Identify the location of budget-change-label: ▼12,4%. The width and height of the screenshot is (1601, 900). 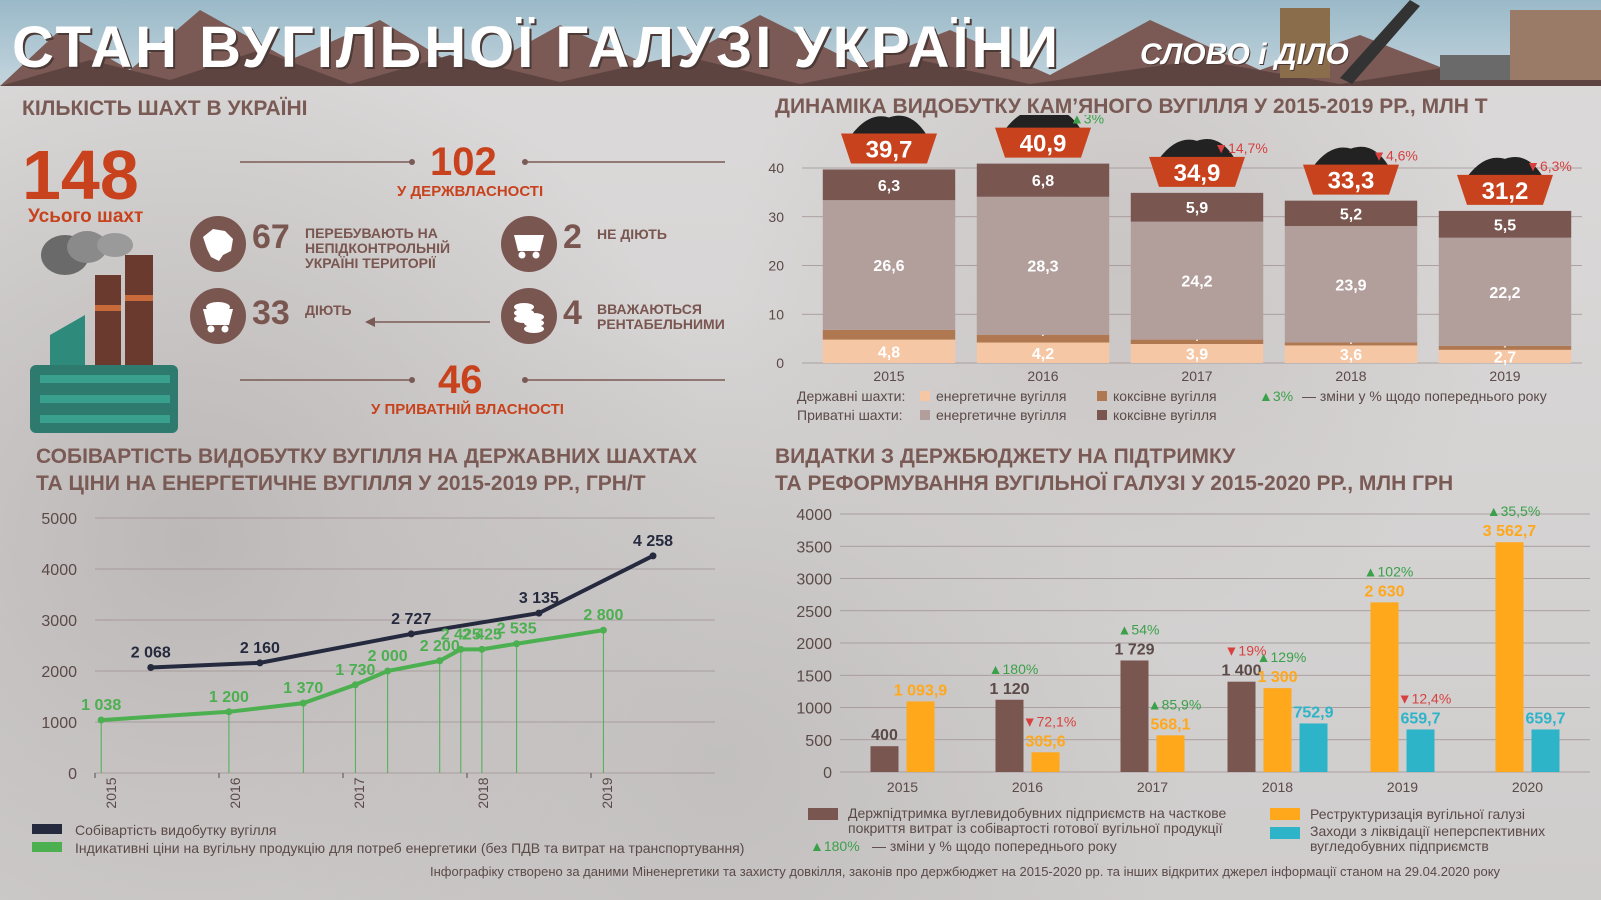
(1425, 698).